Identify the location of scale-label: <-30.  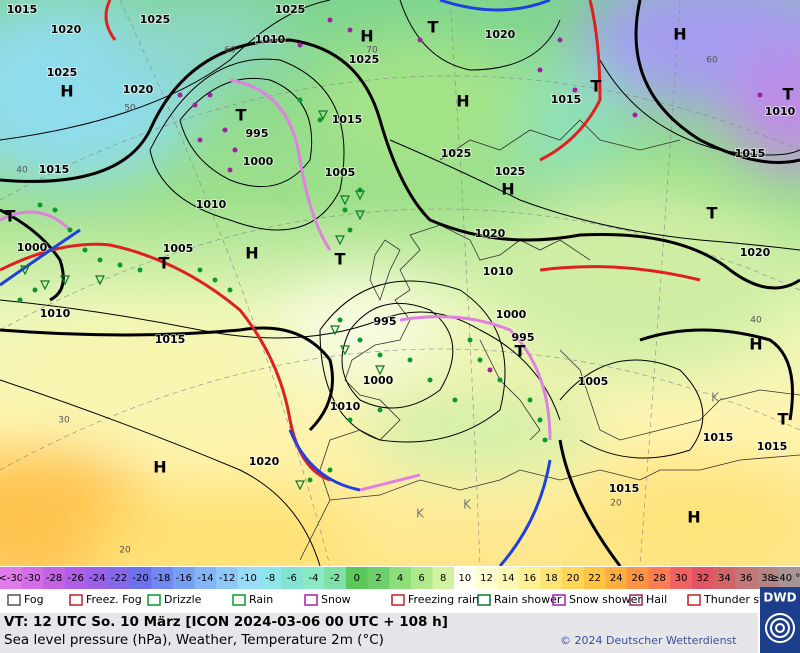
(11, 578).